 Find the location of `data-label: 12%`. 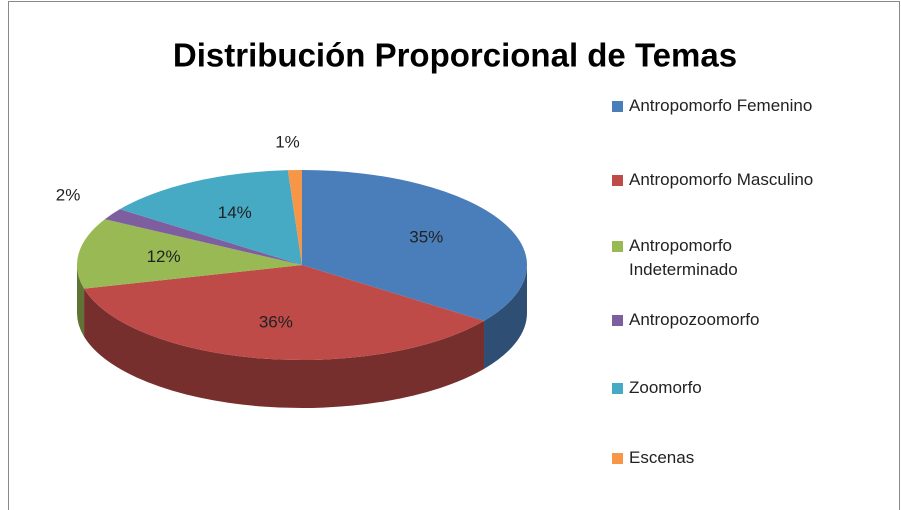

data-label: 12% is located at coordinates (164, 256).